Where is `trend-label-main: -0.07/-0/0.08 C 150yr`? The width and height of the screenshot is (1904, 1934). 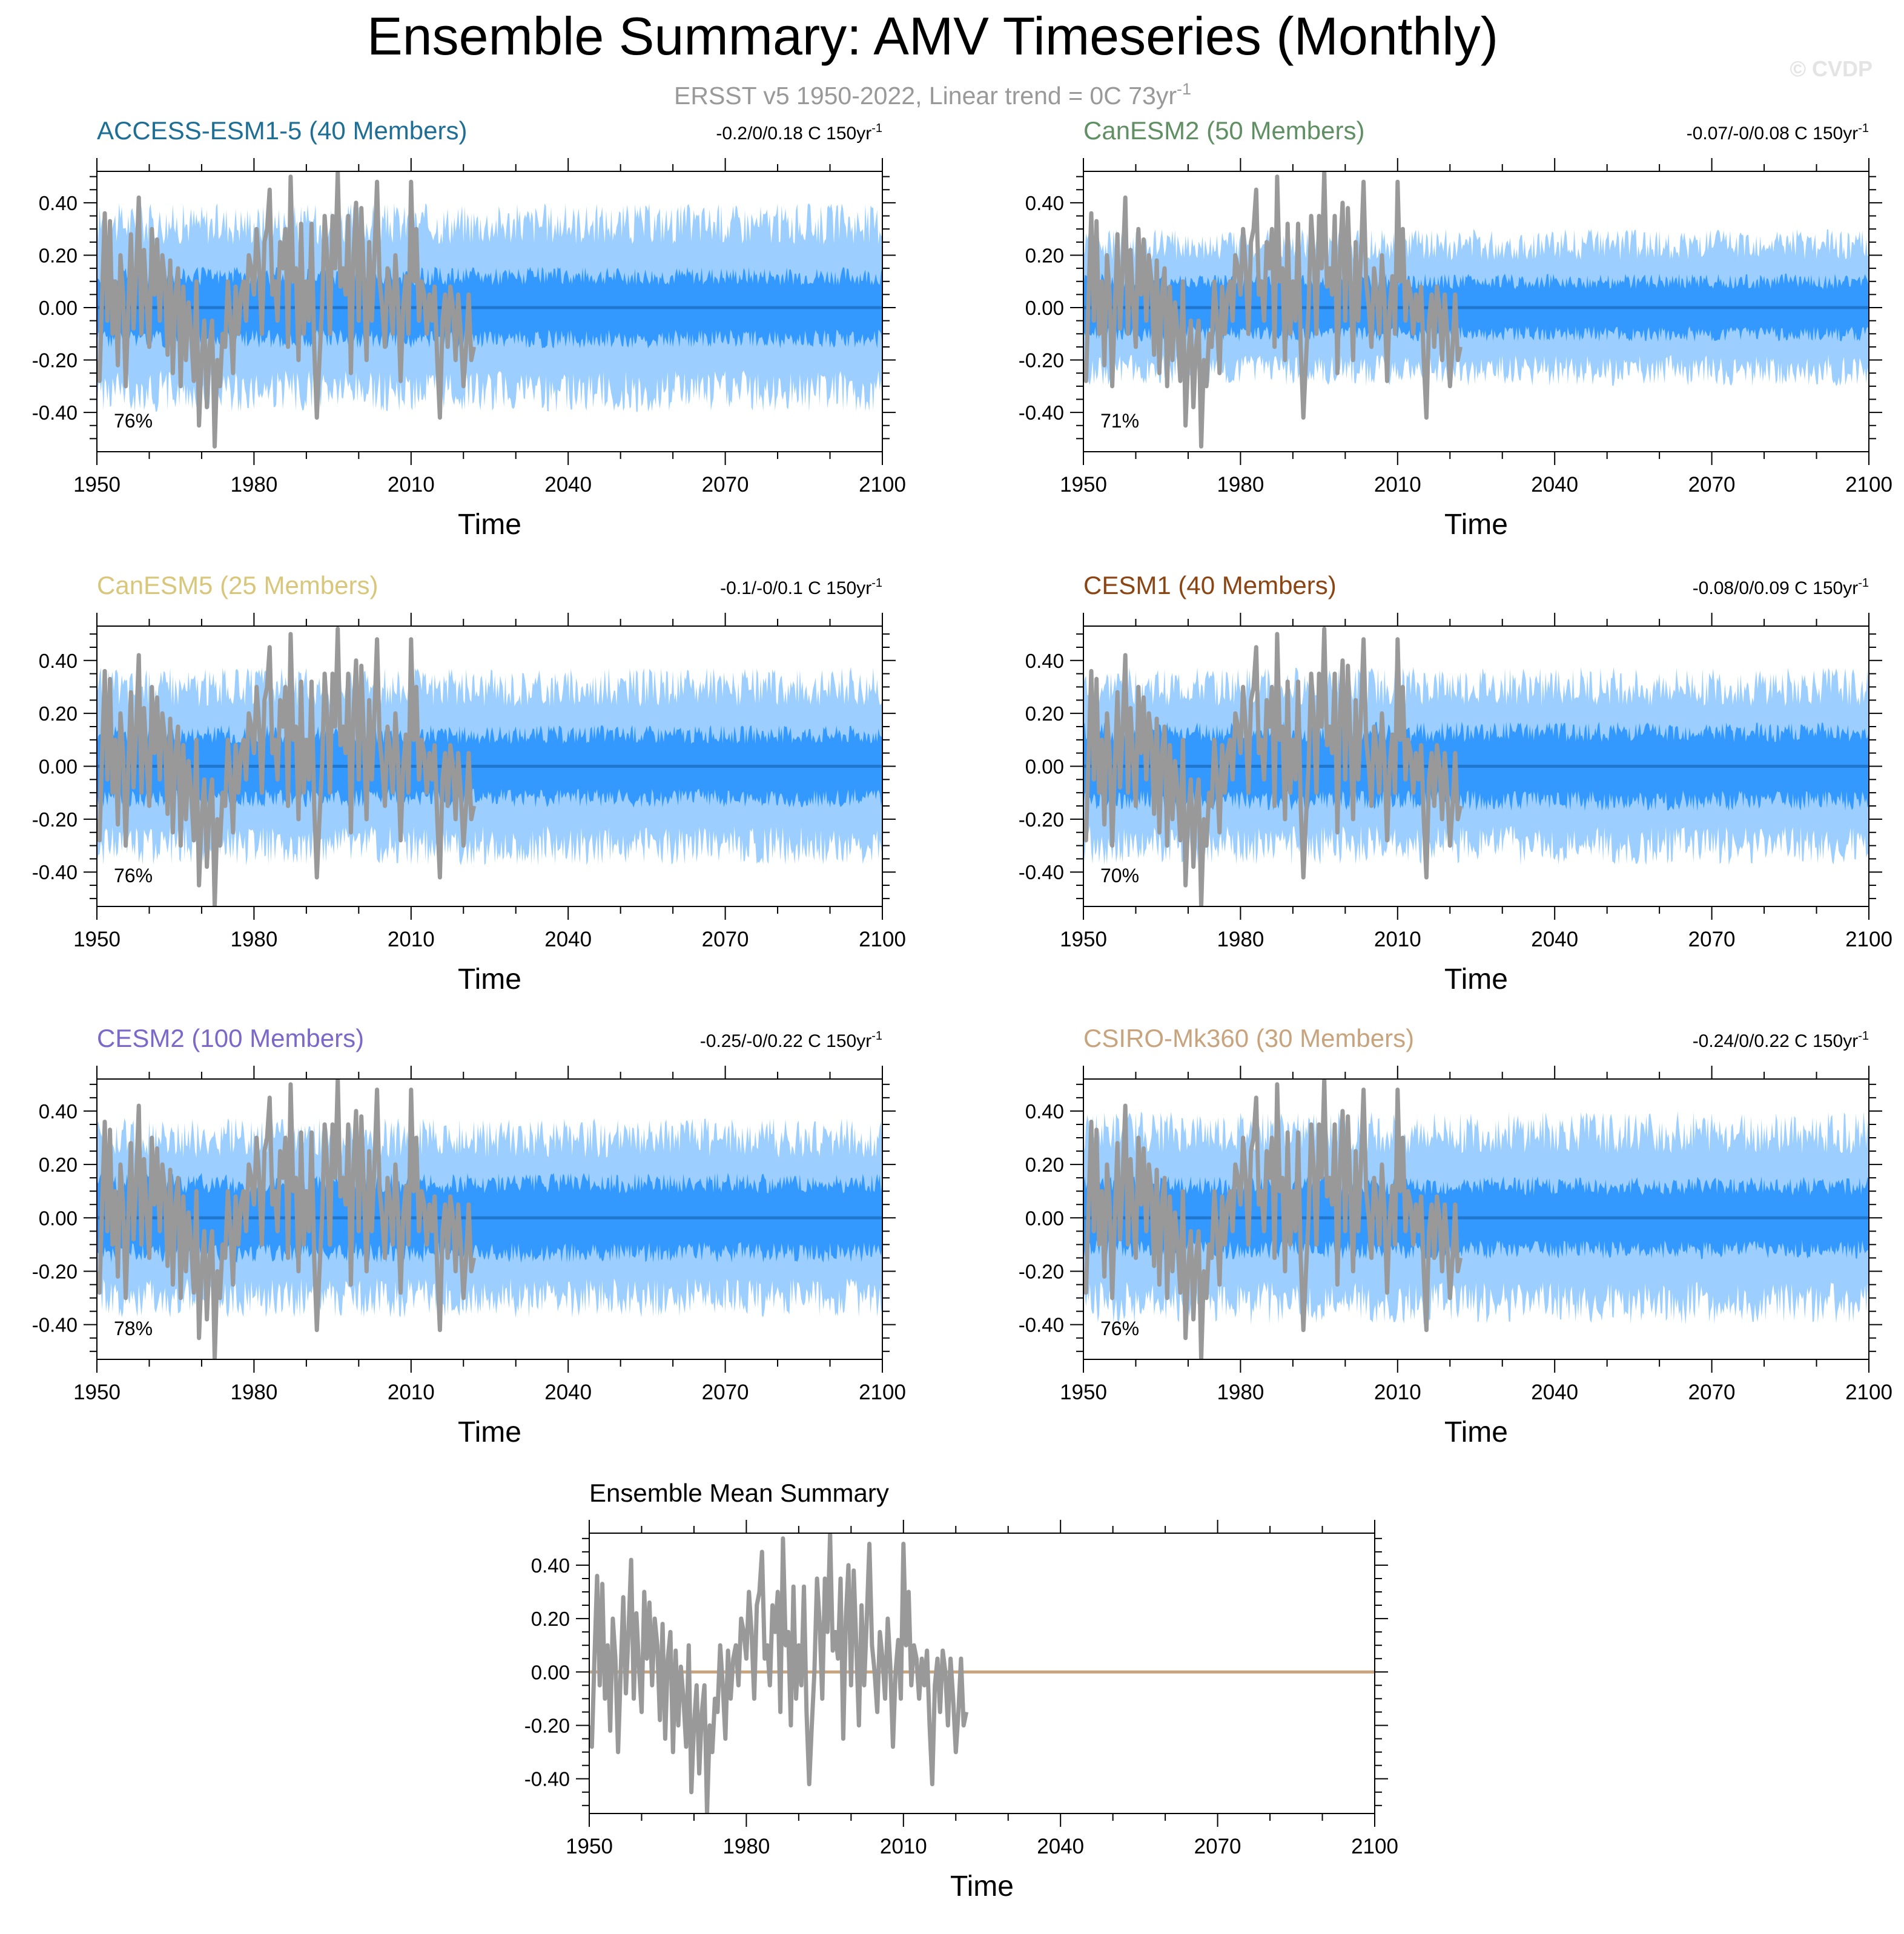
trend-label-main: -0.07/-0/0.08 C 150yr is located at coordinates (1773, 134).